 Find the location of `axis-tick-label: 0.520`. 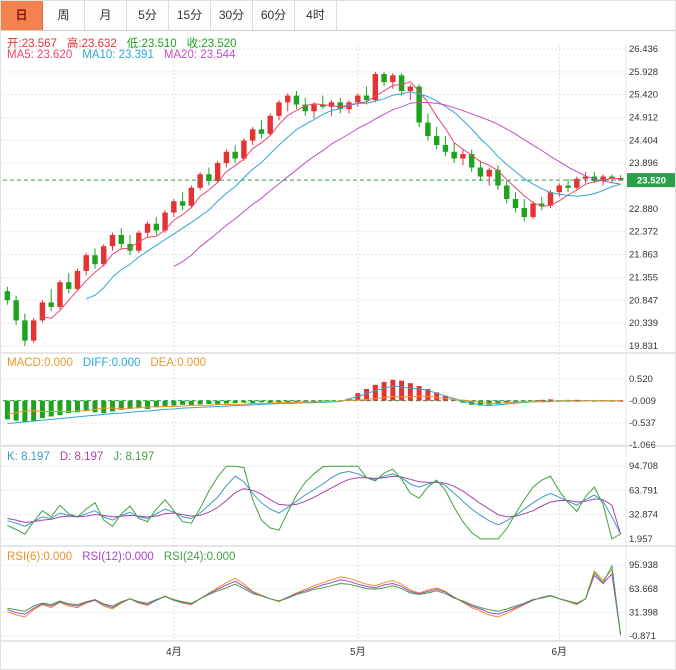

axis-tick-label: 0.520 is located at coordinates (641, 379).